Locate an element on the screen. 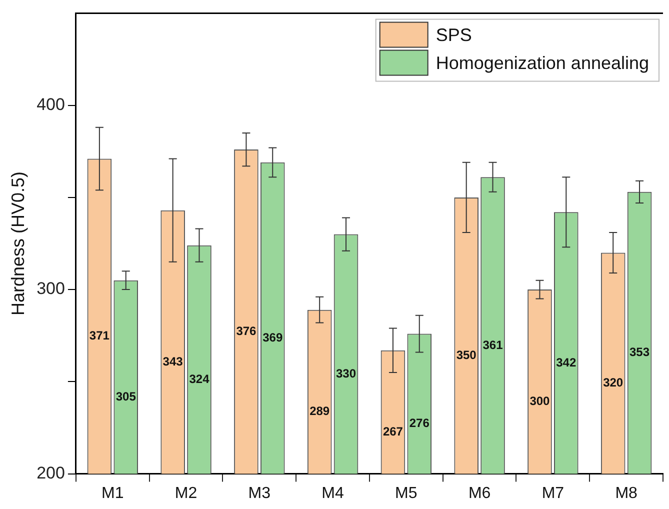 This screenshot has width=669, height=509. data-label: 342 is located at coordinates (566, 362).